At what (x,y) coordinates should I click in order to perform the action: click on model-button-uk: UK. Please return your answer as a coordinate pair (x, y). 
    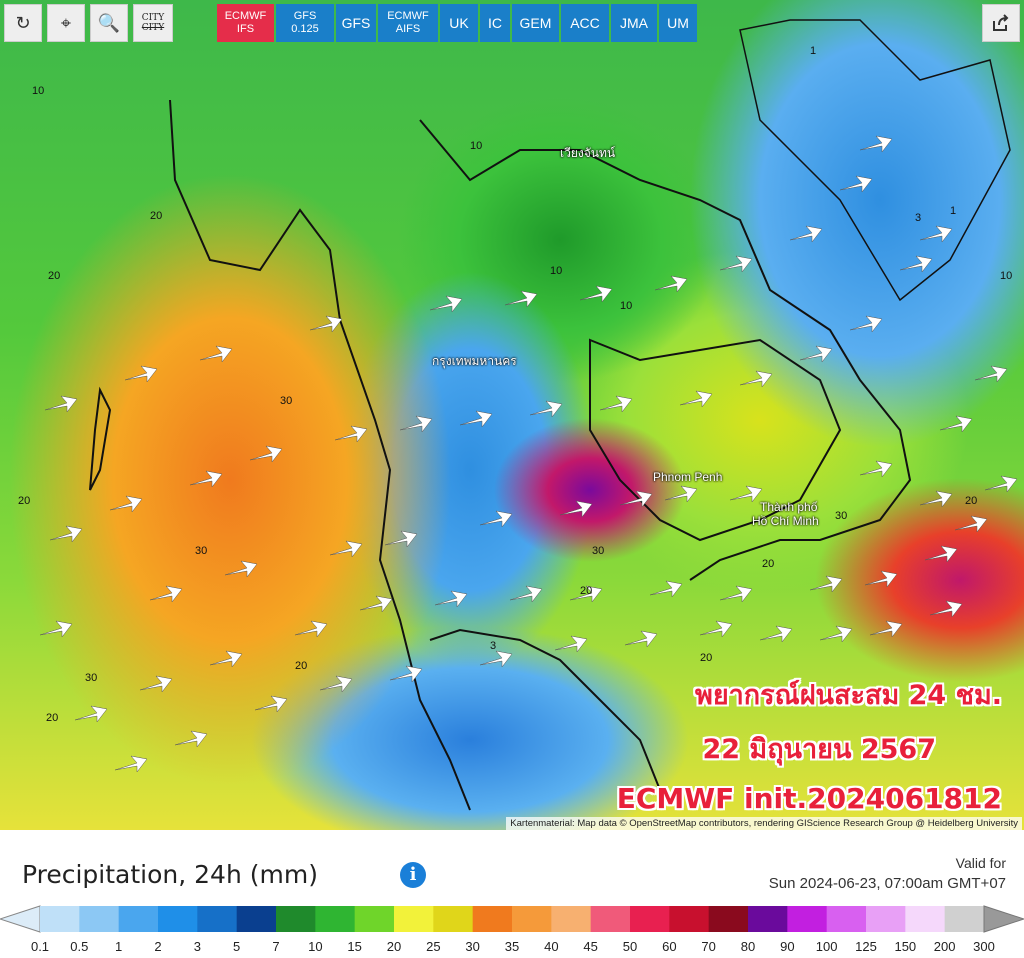
    Looking at the image, I should click on (459, 23).